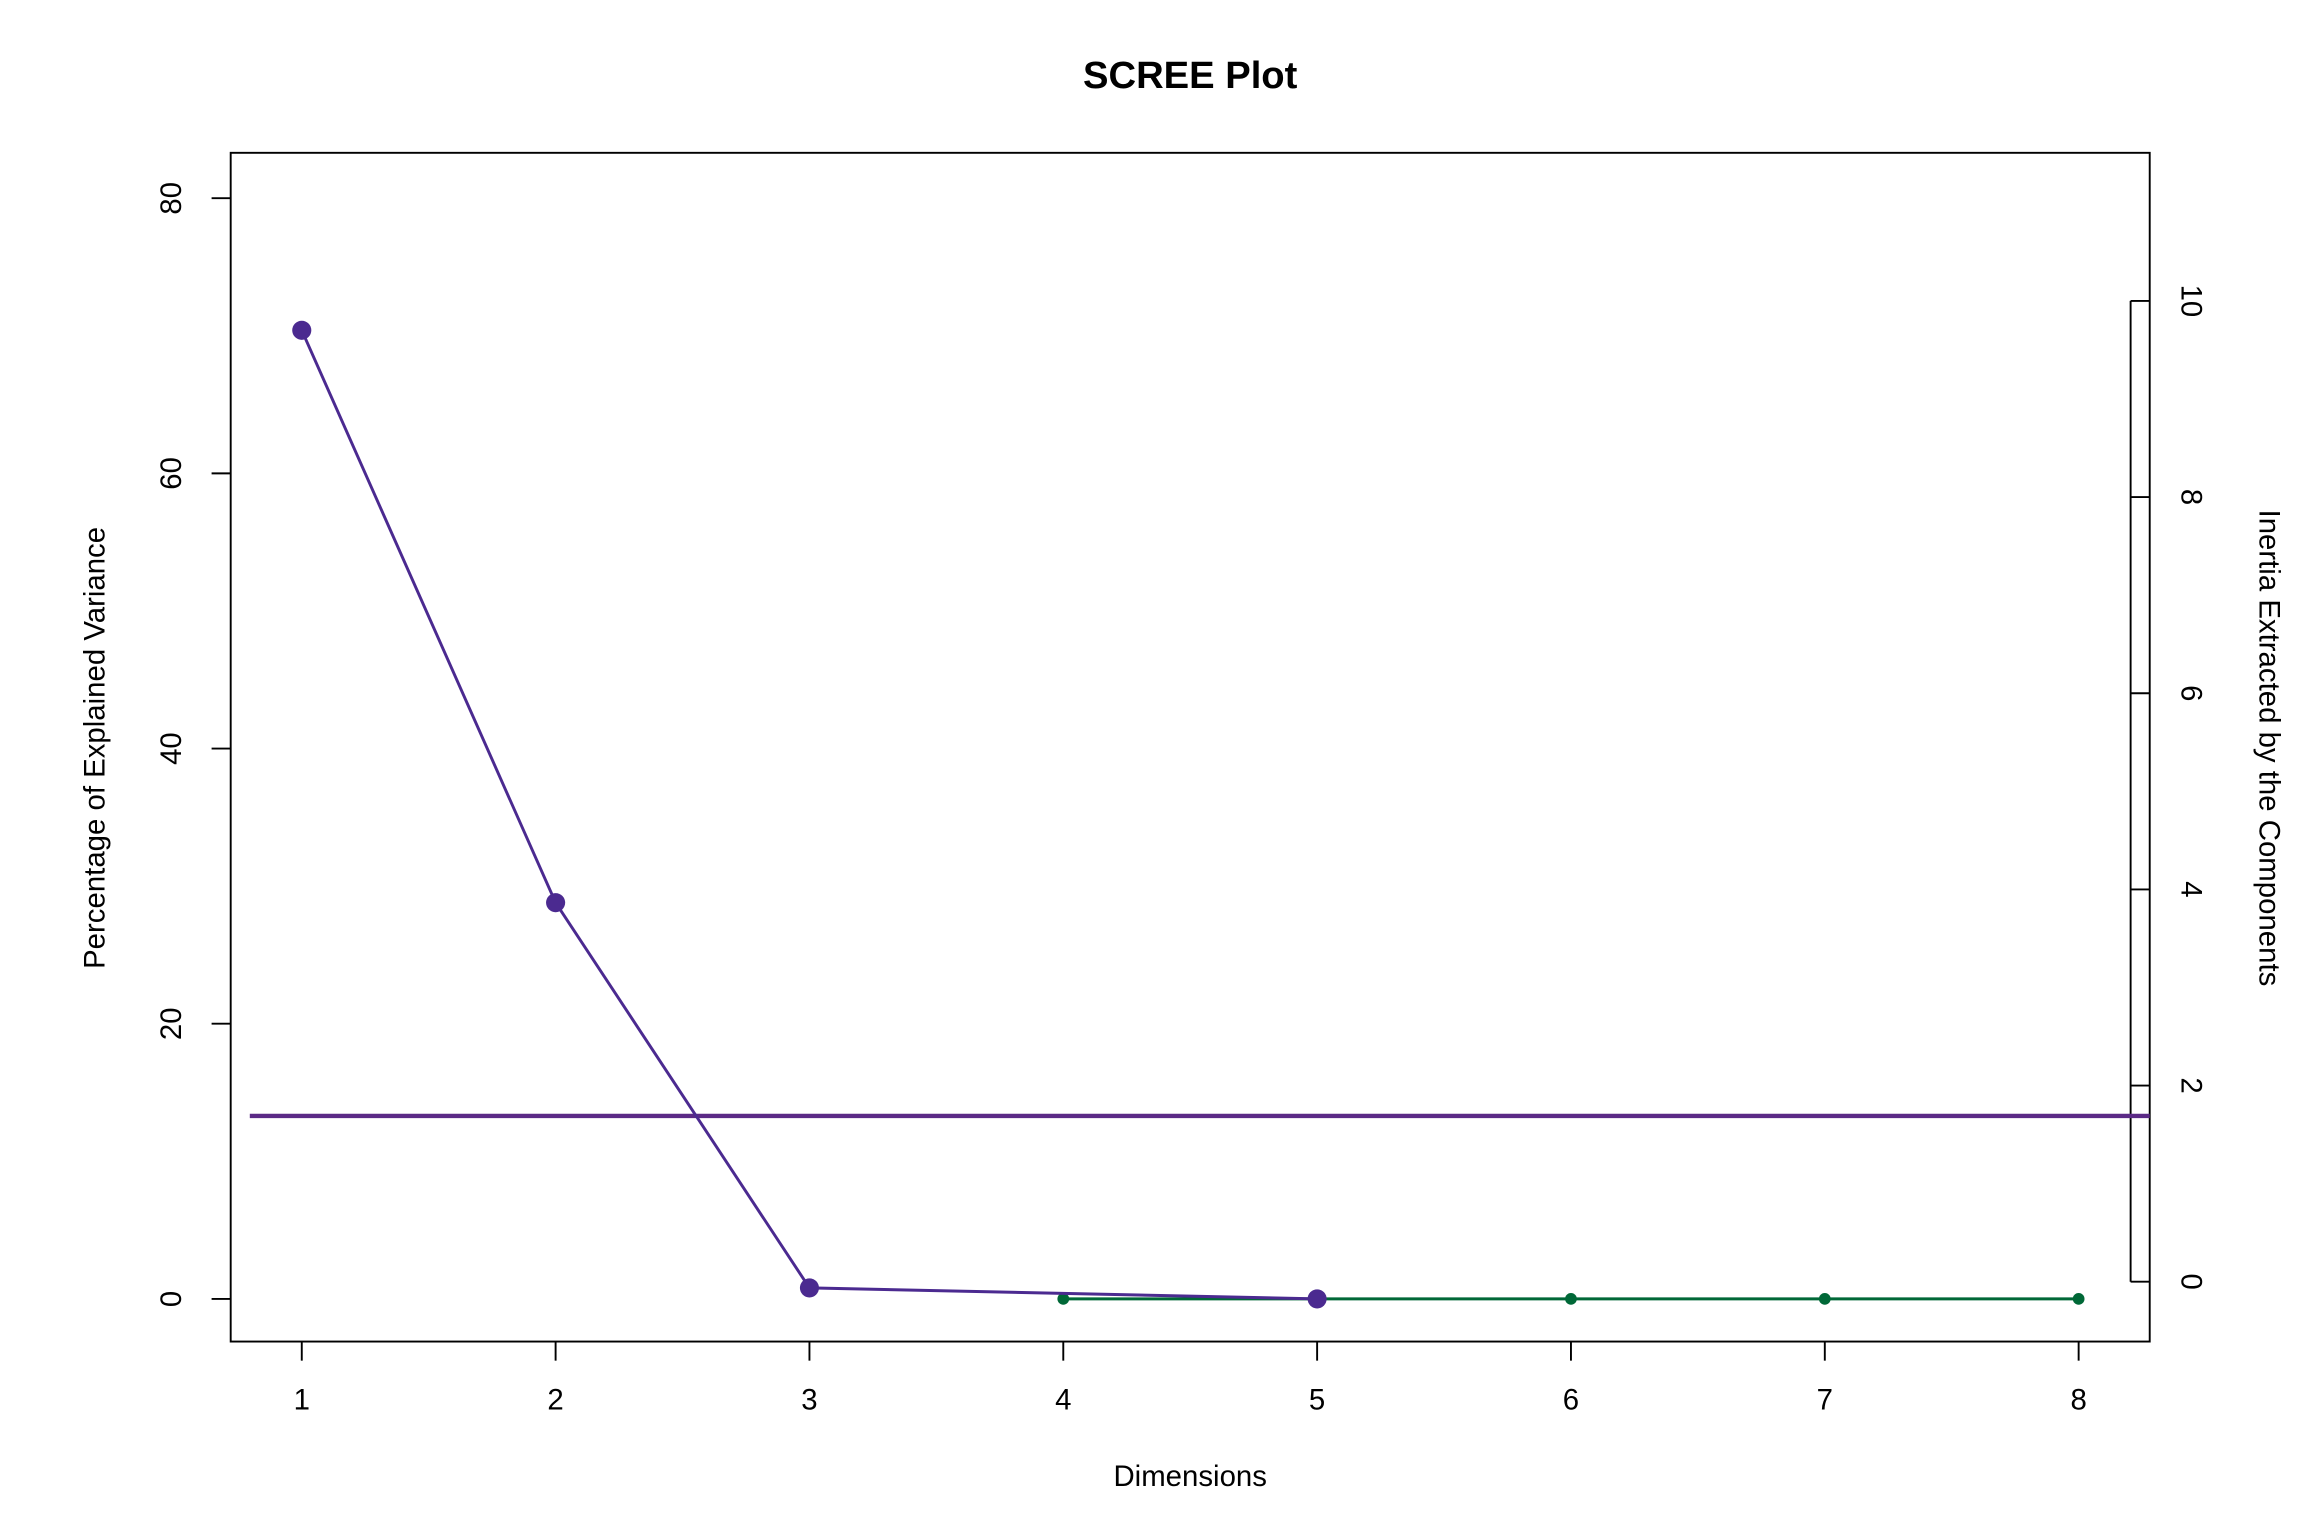  Describe the element at coordinates (1825, 1400) in the screenshot. I see `x-tick-label: 7` at that location.